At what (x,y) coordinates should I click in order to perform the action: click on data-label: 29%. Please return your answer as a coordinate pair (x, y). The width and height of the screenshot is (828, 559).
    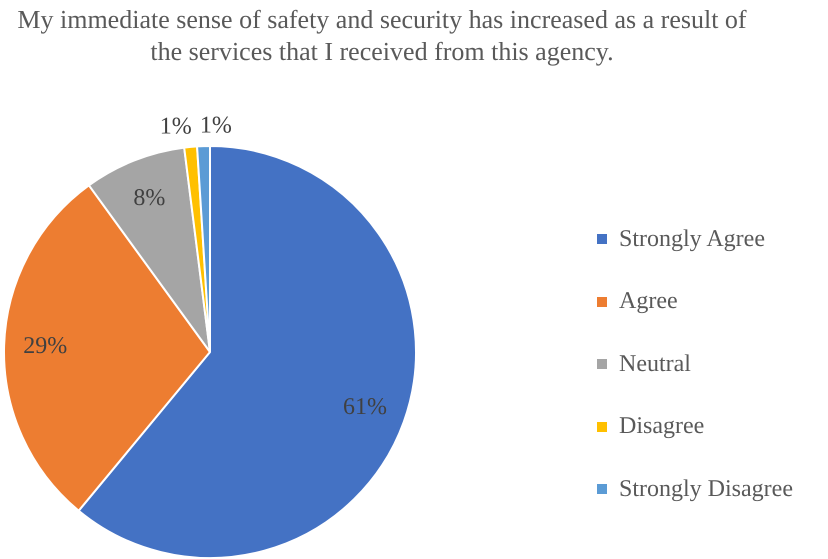
    Looking at the image, I should click on (45, 346).